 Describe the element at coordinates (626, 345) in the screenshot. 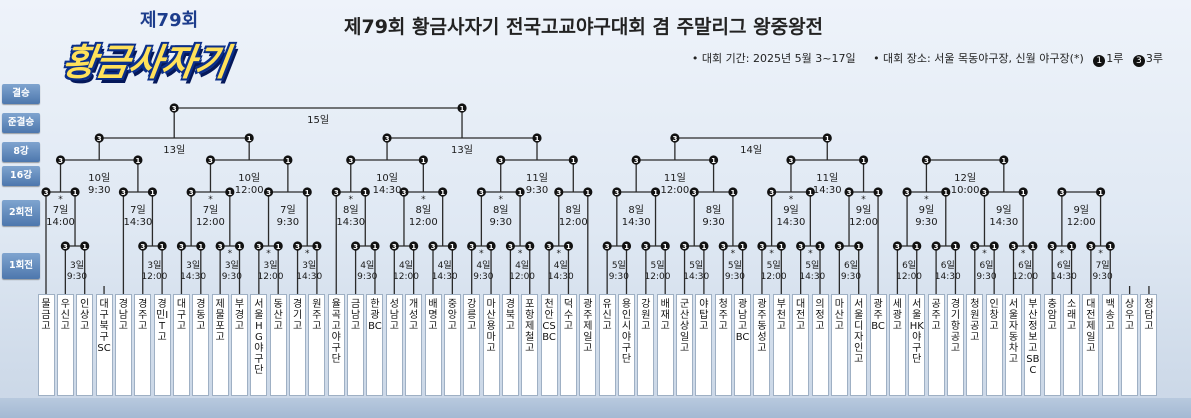

I see `team-name: 용인시야구단` at that location.